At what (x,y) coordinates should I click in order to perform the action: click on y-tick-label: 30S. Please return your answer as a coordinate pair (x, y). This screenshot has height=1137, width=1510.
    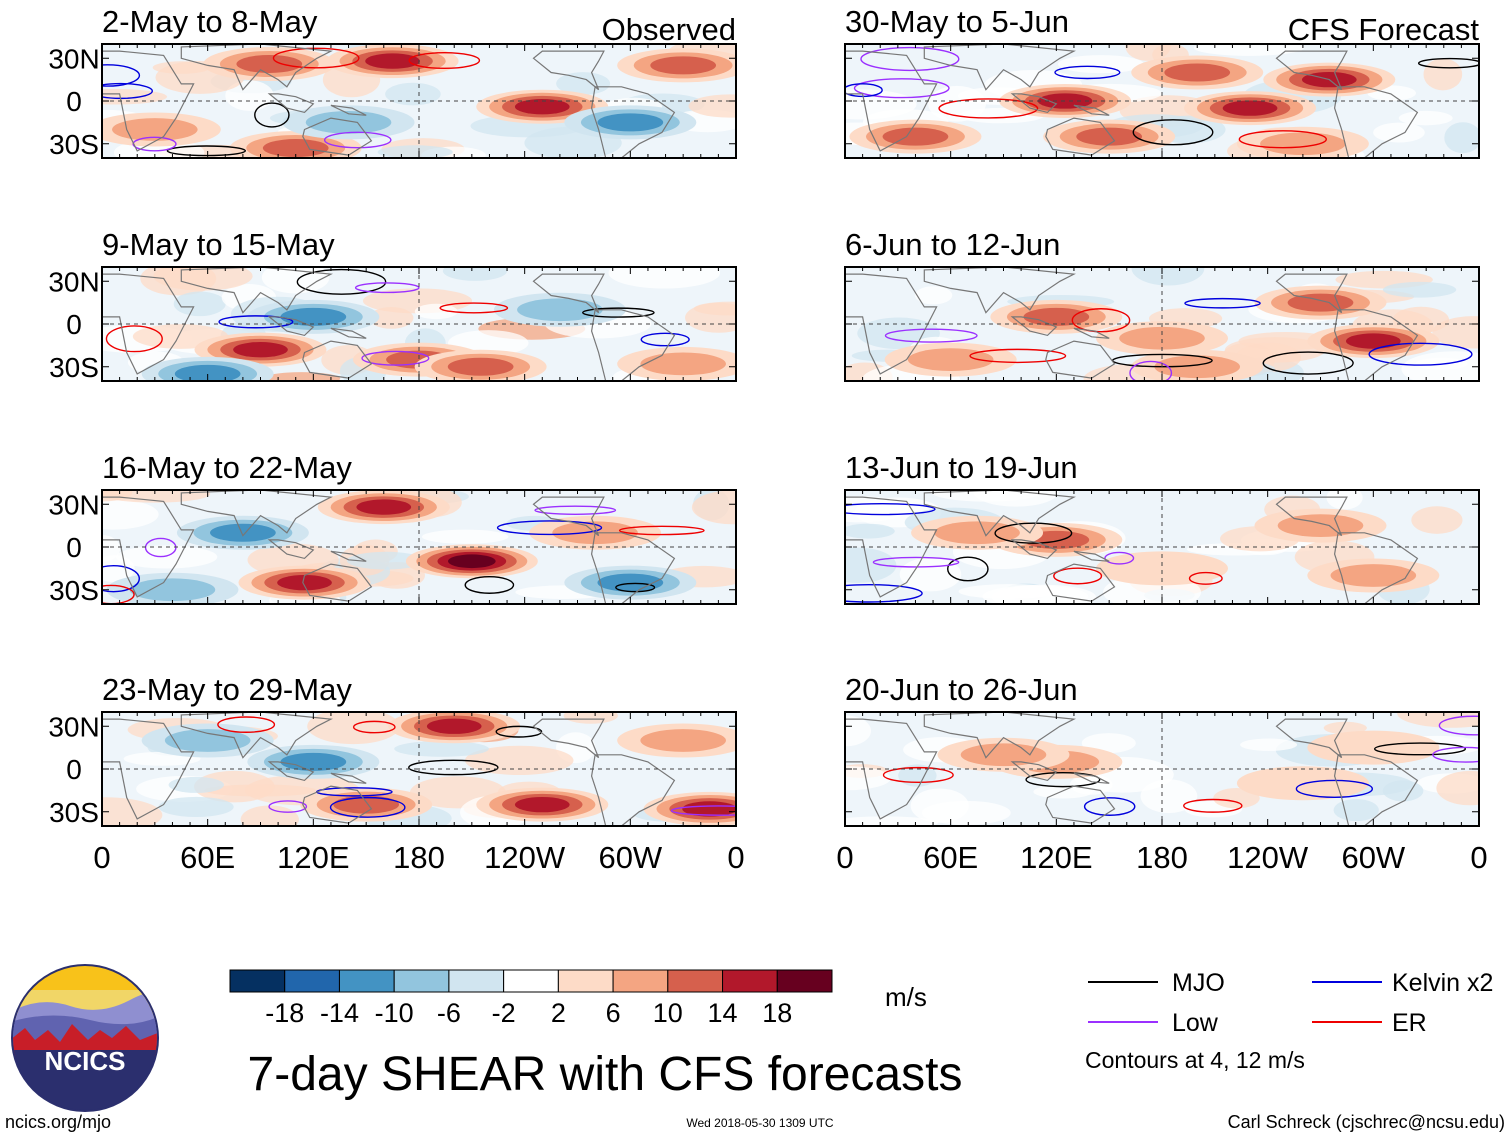
    Looking at the image, I should click on (74, 590).